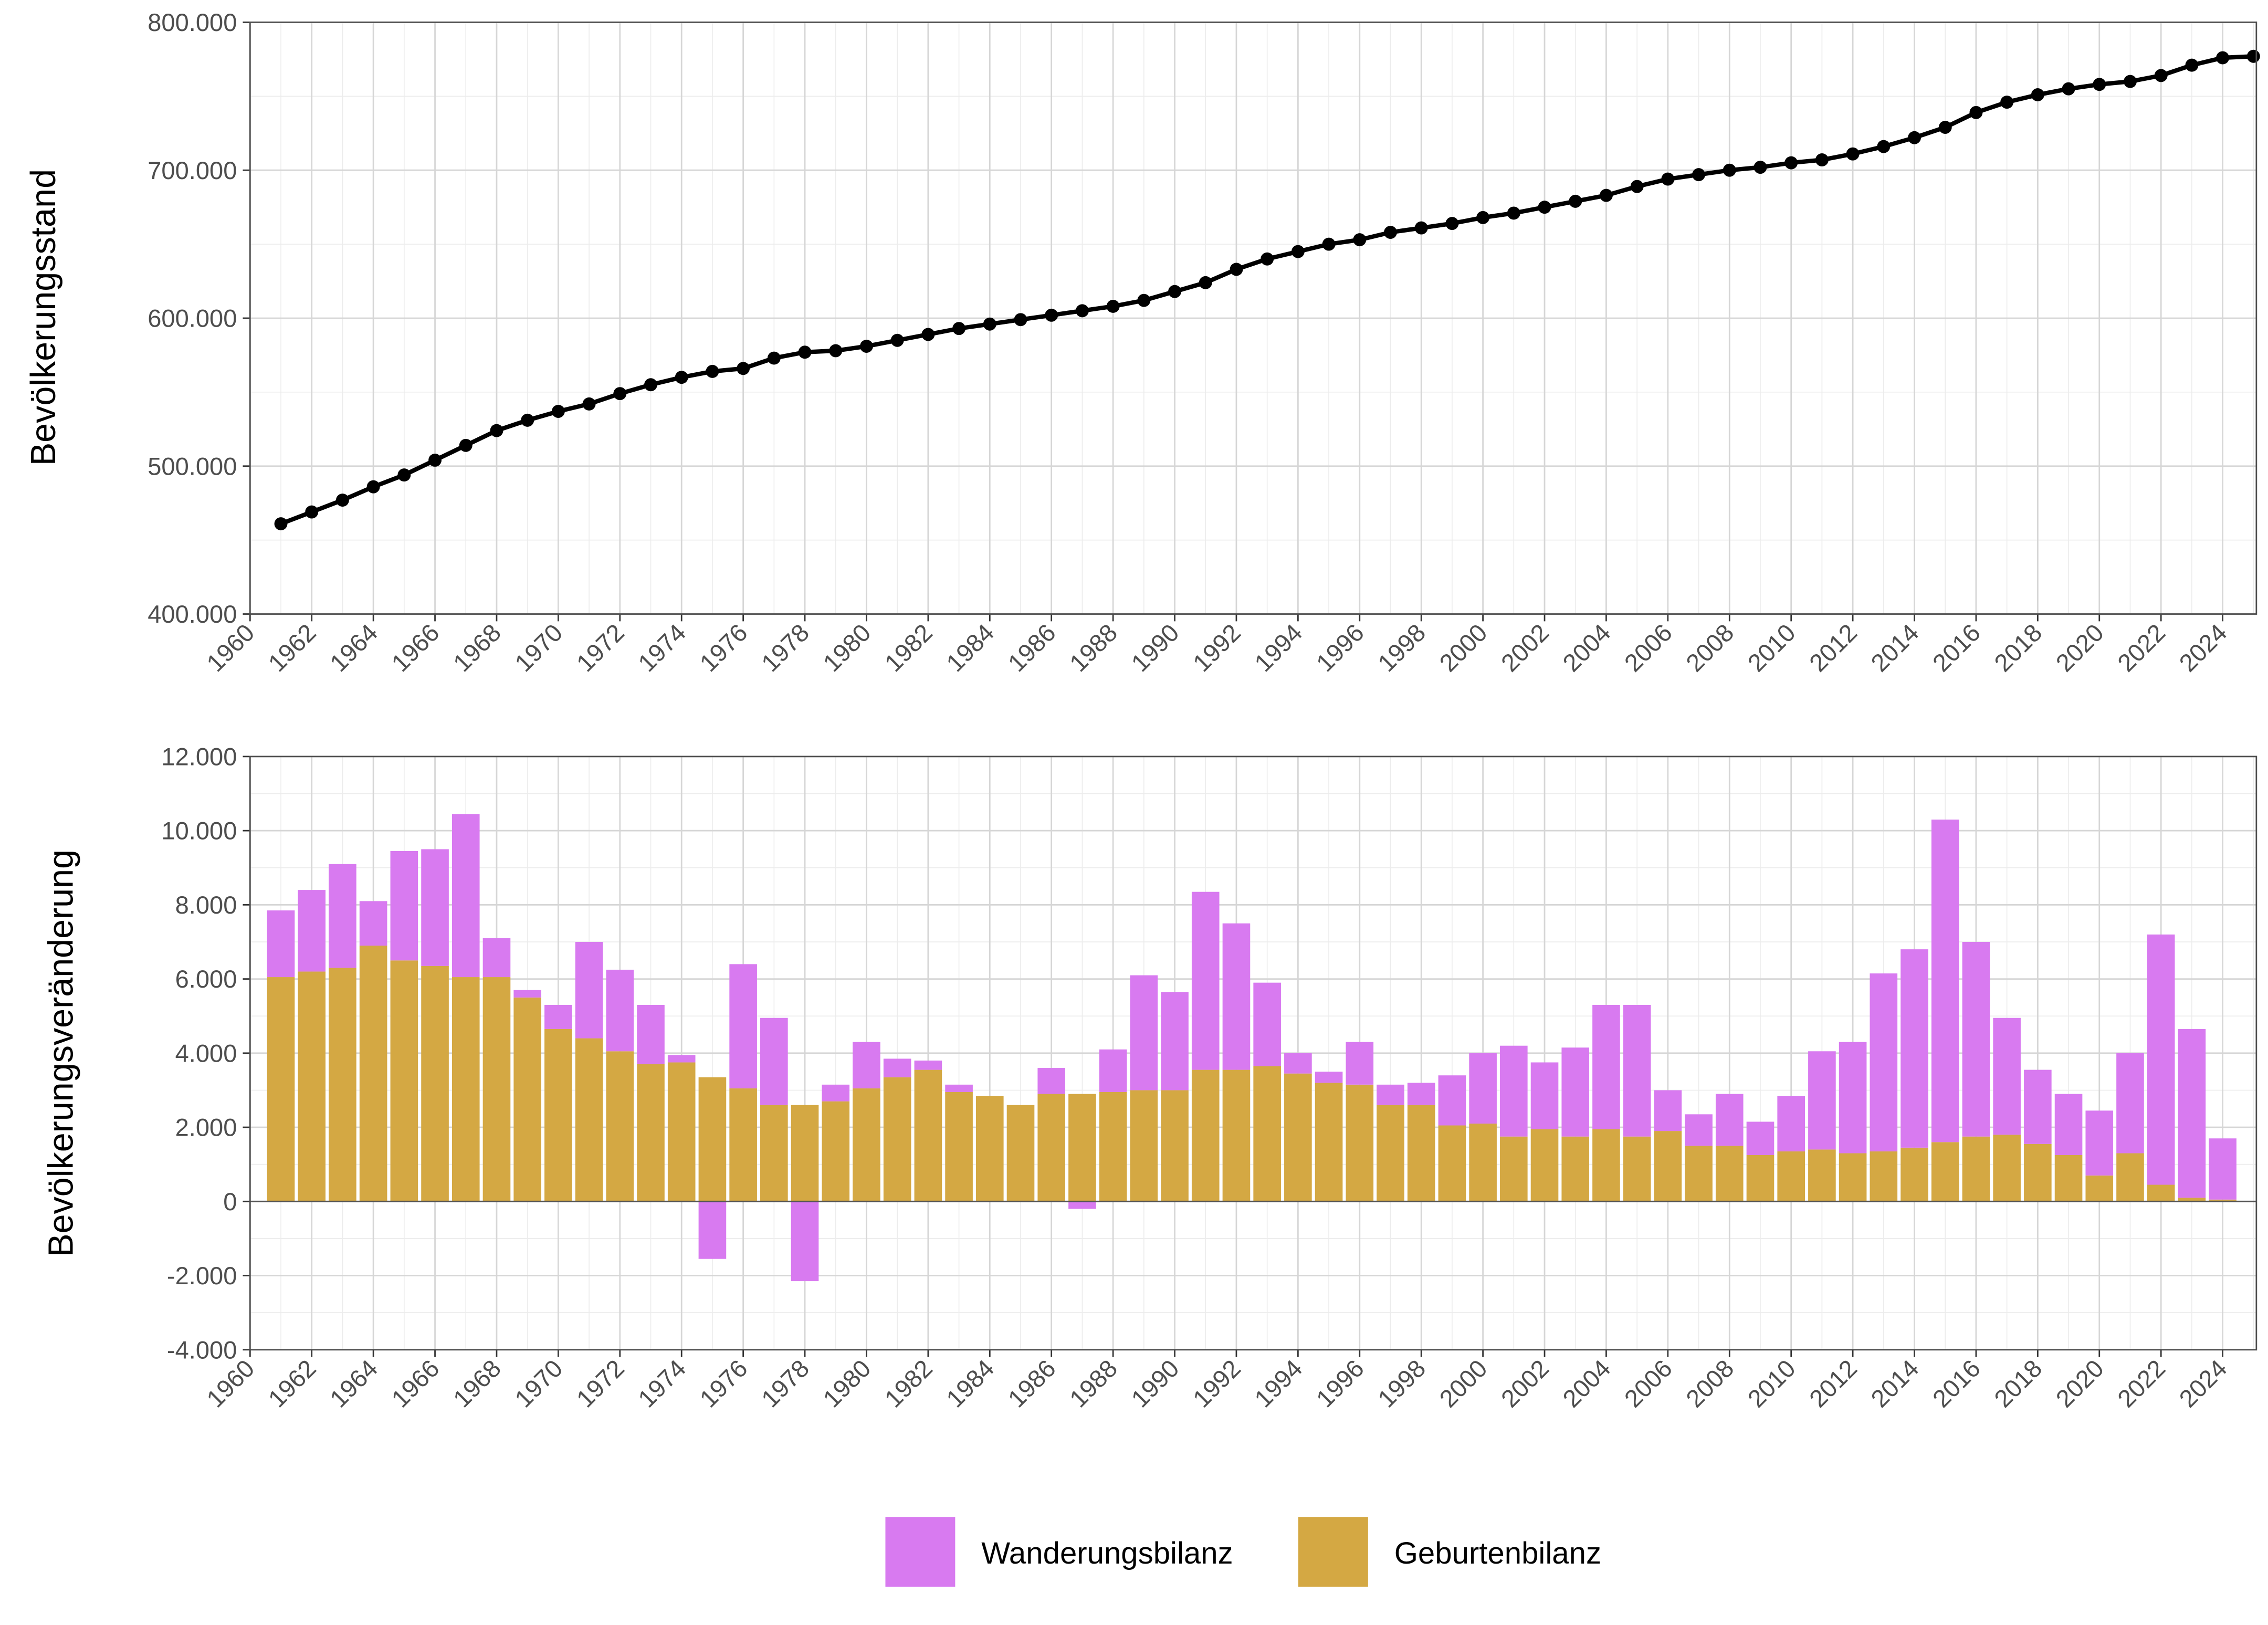 This screenshot has height=1625, width=2268. What do you see at coordinates (1093, 1383) in the screenshot?
I see `bottom-x-tick-label: 1988` at bounding box center [1093, 1383].